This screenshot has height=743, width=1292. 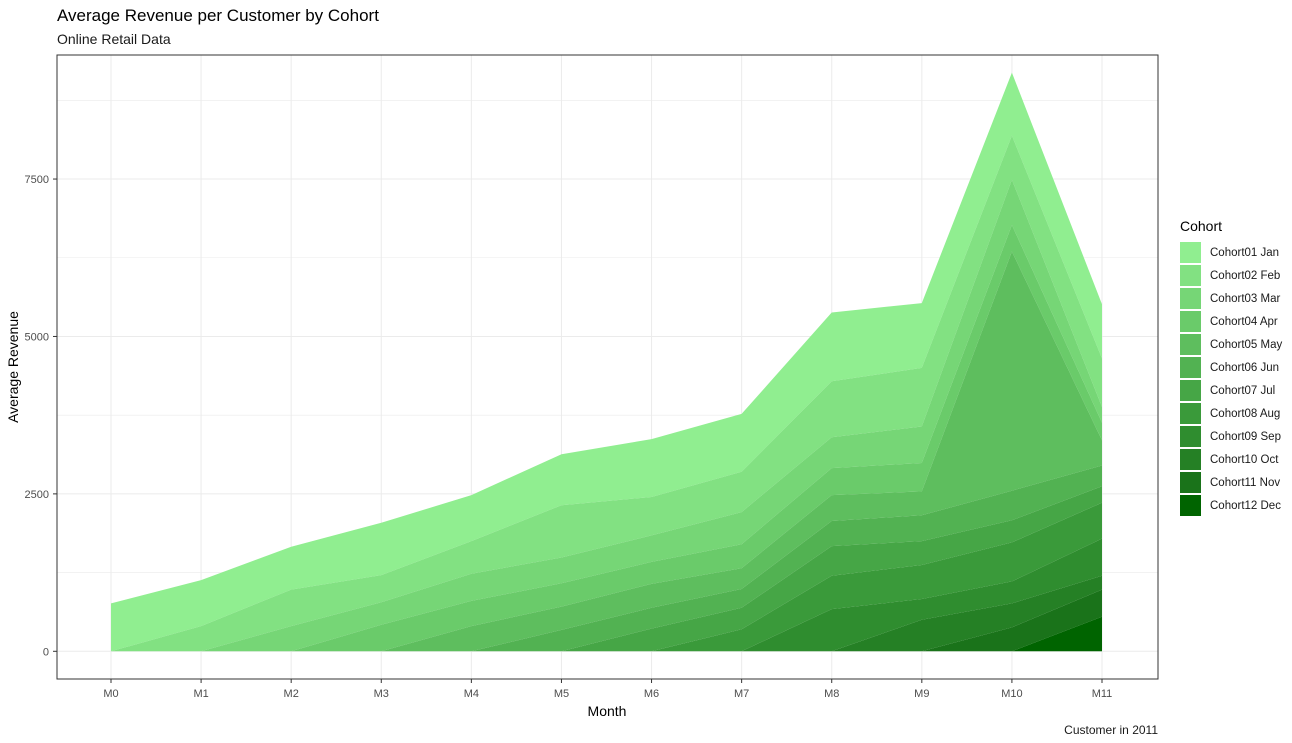 I want to click on area-cohort09-sep, so click(x=606, y=595).